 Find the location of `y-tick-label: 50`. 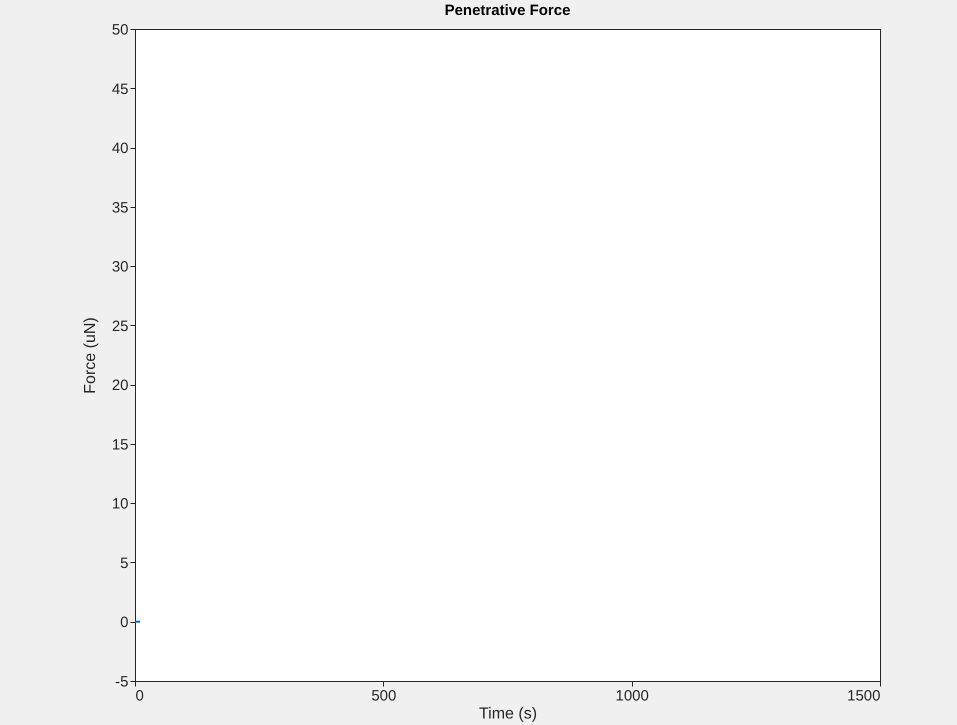

y-tick-label: 50 is located at coordinates (120, 30).